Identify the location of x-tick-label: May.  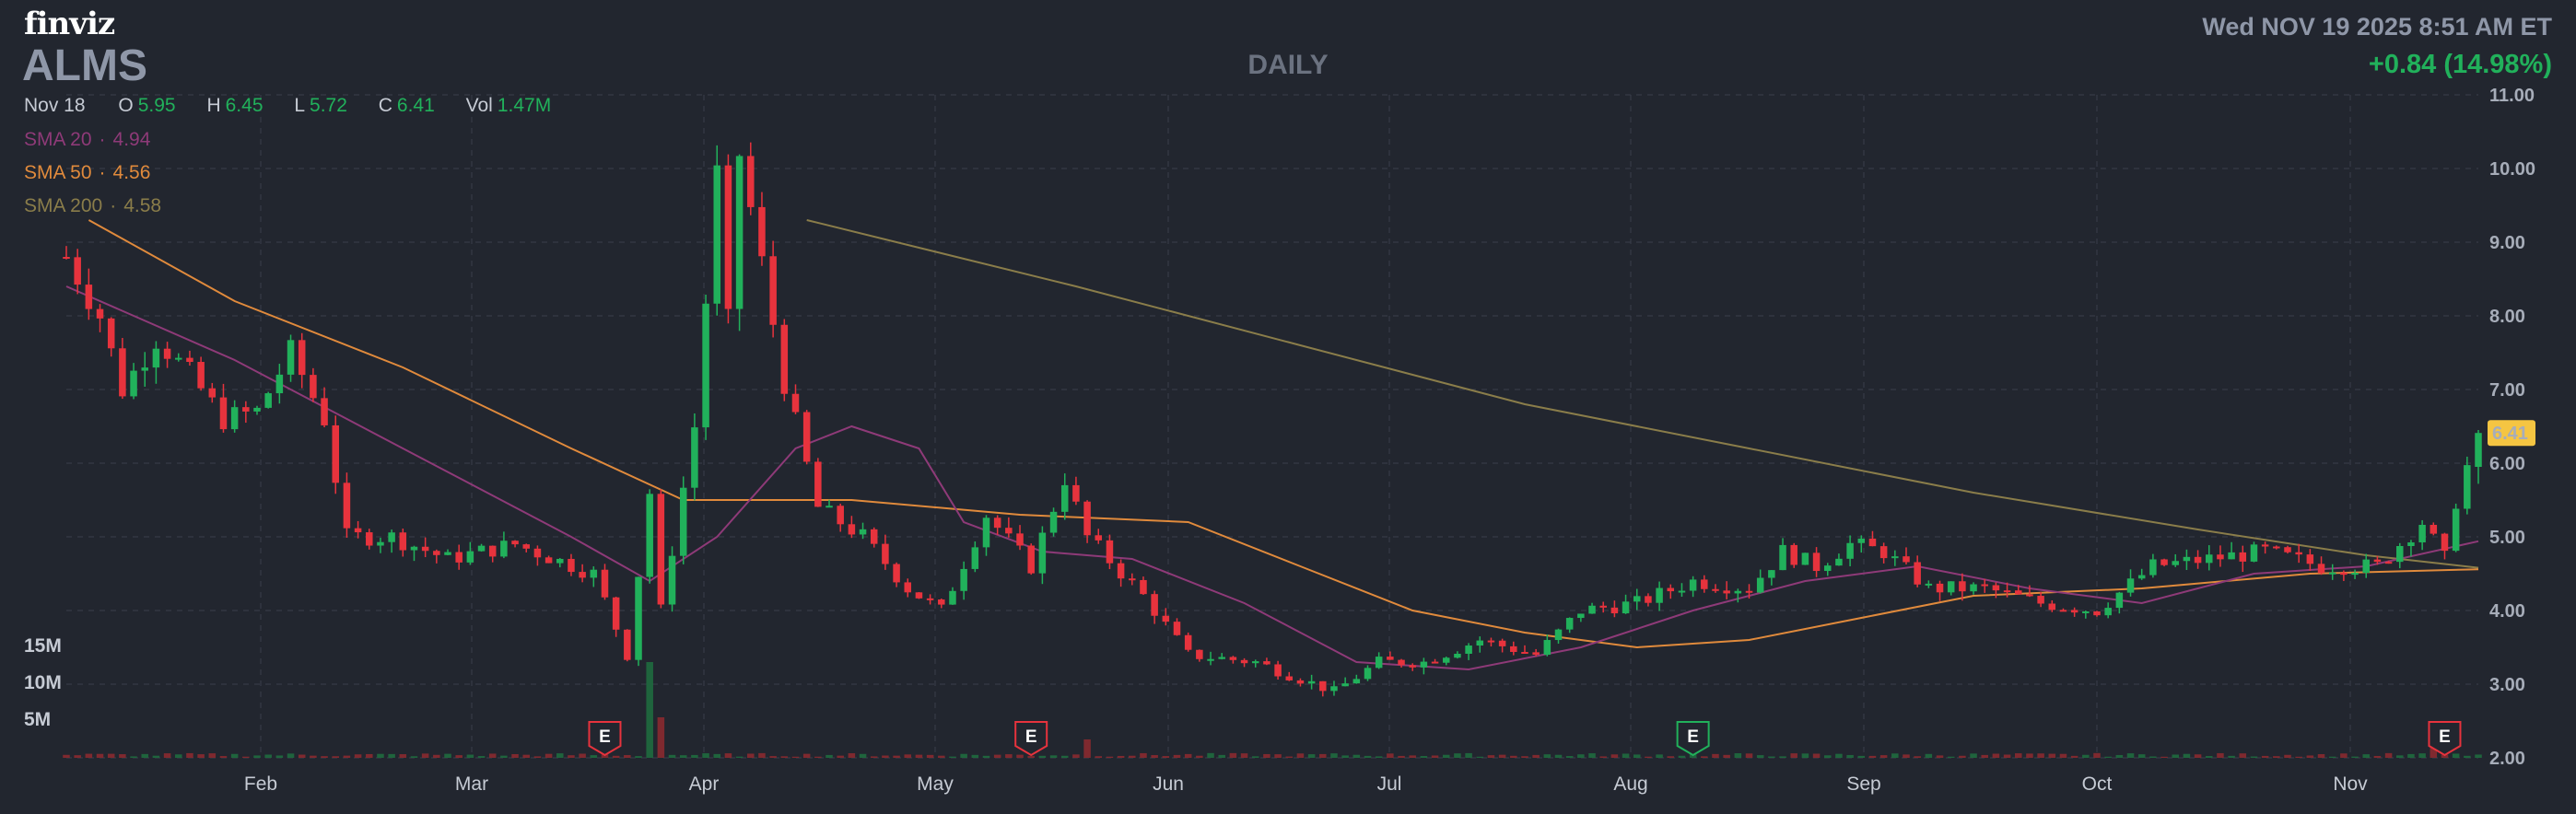
(935, 784).